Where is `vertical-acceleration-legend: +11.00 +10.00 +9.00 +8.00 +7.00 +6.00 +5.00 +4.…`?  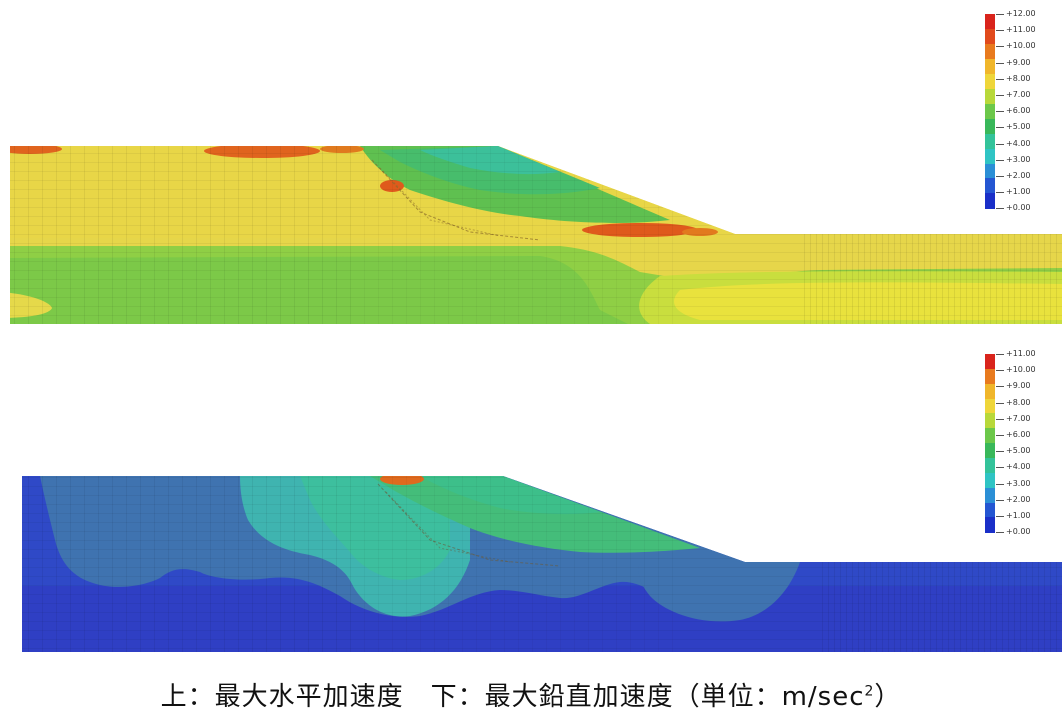 vertical-acceleration-legend: +11.00 +10.00 +9.00 +8.00 +7.00 +6.00 +5.00 +4.… is located at coordinates (1015, 450).